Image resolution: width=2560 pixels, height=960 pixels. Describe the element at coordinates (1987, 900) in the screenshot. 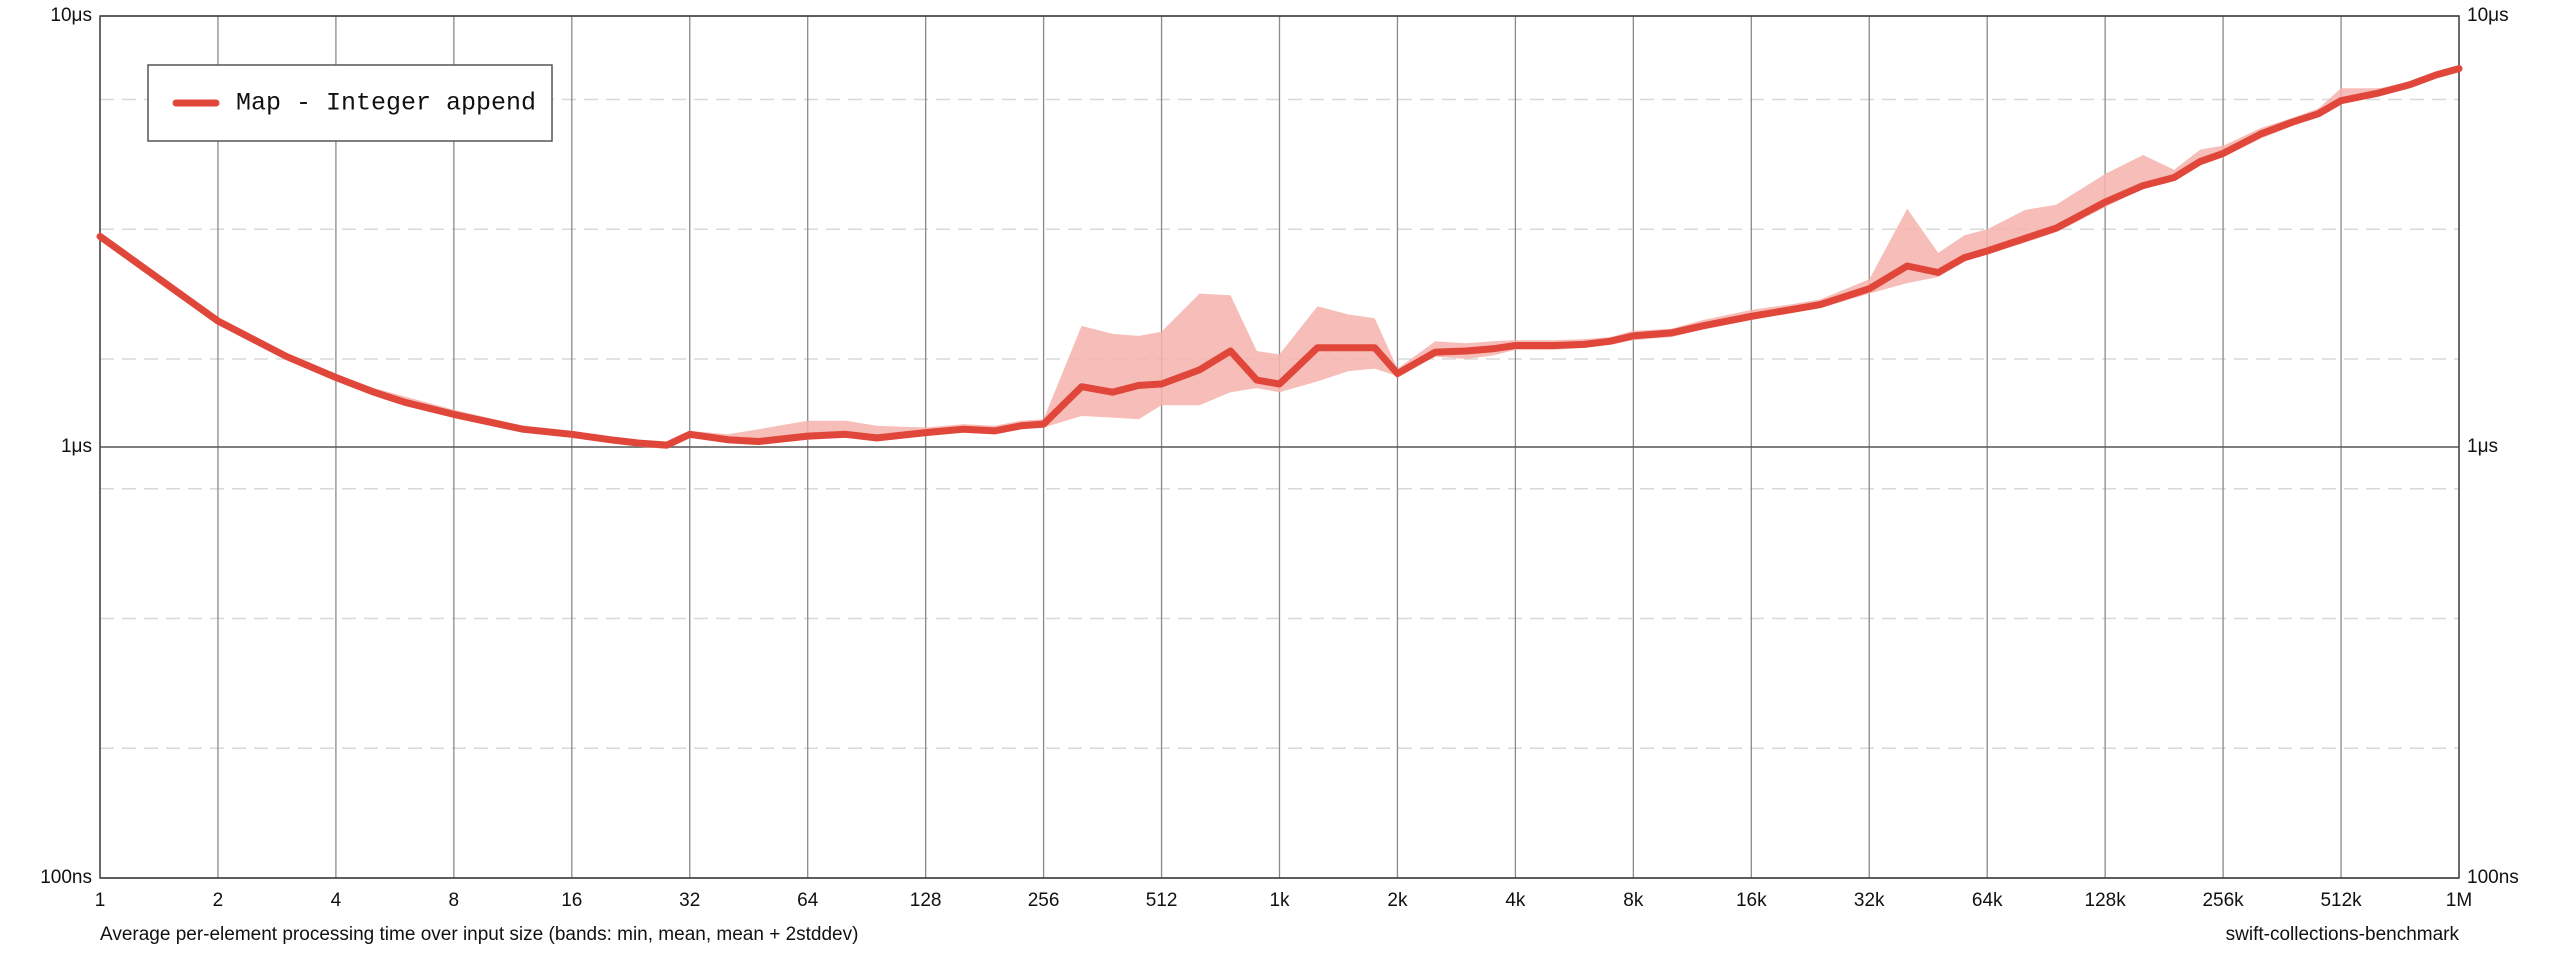

I see `x-tick-label: 64k` at that location.